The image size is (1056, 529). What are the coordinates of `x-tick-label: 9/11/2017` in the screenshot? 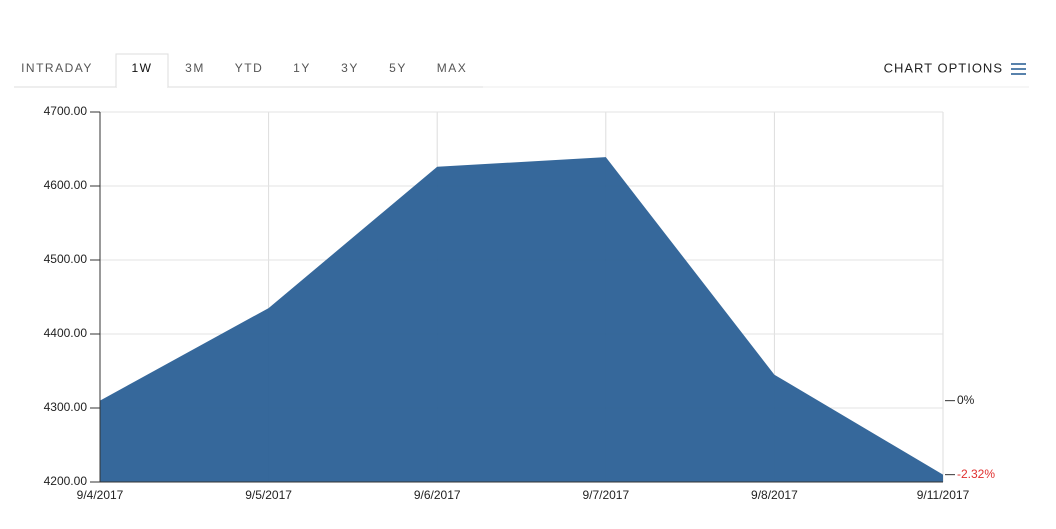 It's located at (943, 495).